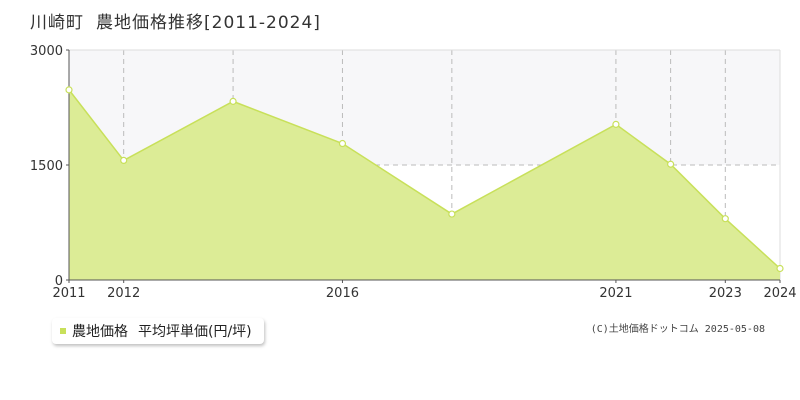 This screenshot has width=800, height=400. What do you see at coordinates (100, 332) in the screenshot?
I see `legend-series-label: 農地価格` at bounding box center [100, 332].